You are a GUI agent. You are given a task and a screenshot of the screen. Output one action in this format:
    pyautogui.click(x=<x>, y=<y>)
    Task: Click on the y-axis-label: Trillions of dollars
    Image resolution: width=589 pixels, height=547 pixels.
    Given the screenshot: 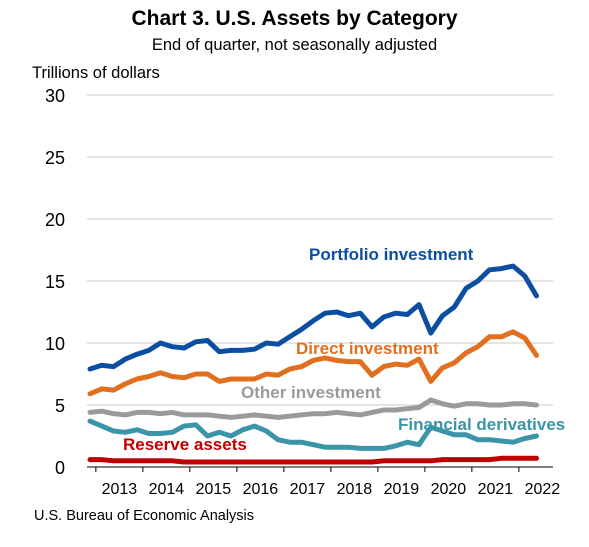 What is the action you would take?
    pyautogui.click(x=96, y=73)
    